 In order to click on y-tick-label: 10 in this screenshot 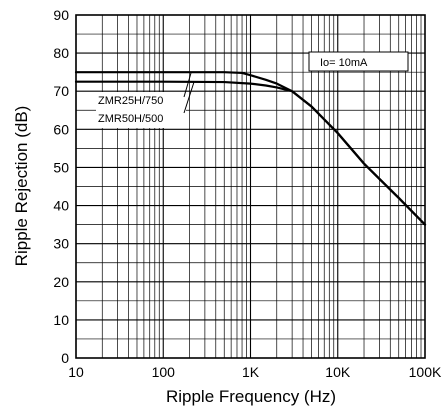, I will do `click(61, 320)`.